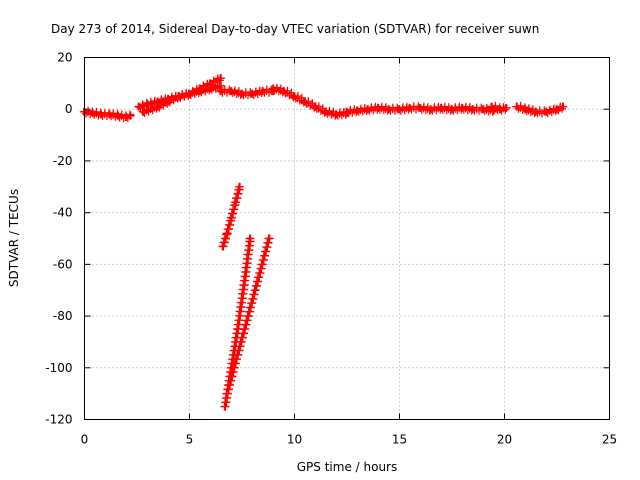 The width and height of the screenshot is (640, 480). I want to click on y-tick-label: -100, so click(58, 368).